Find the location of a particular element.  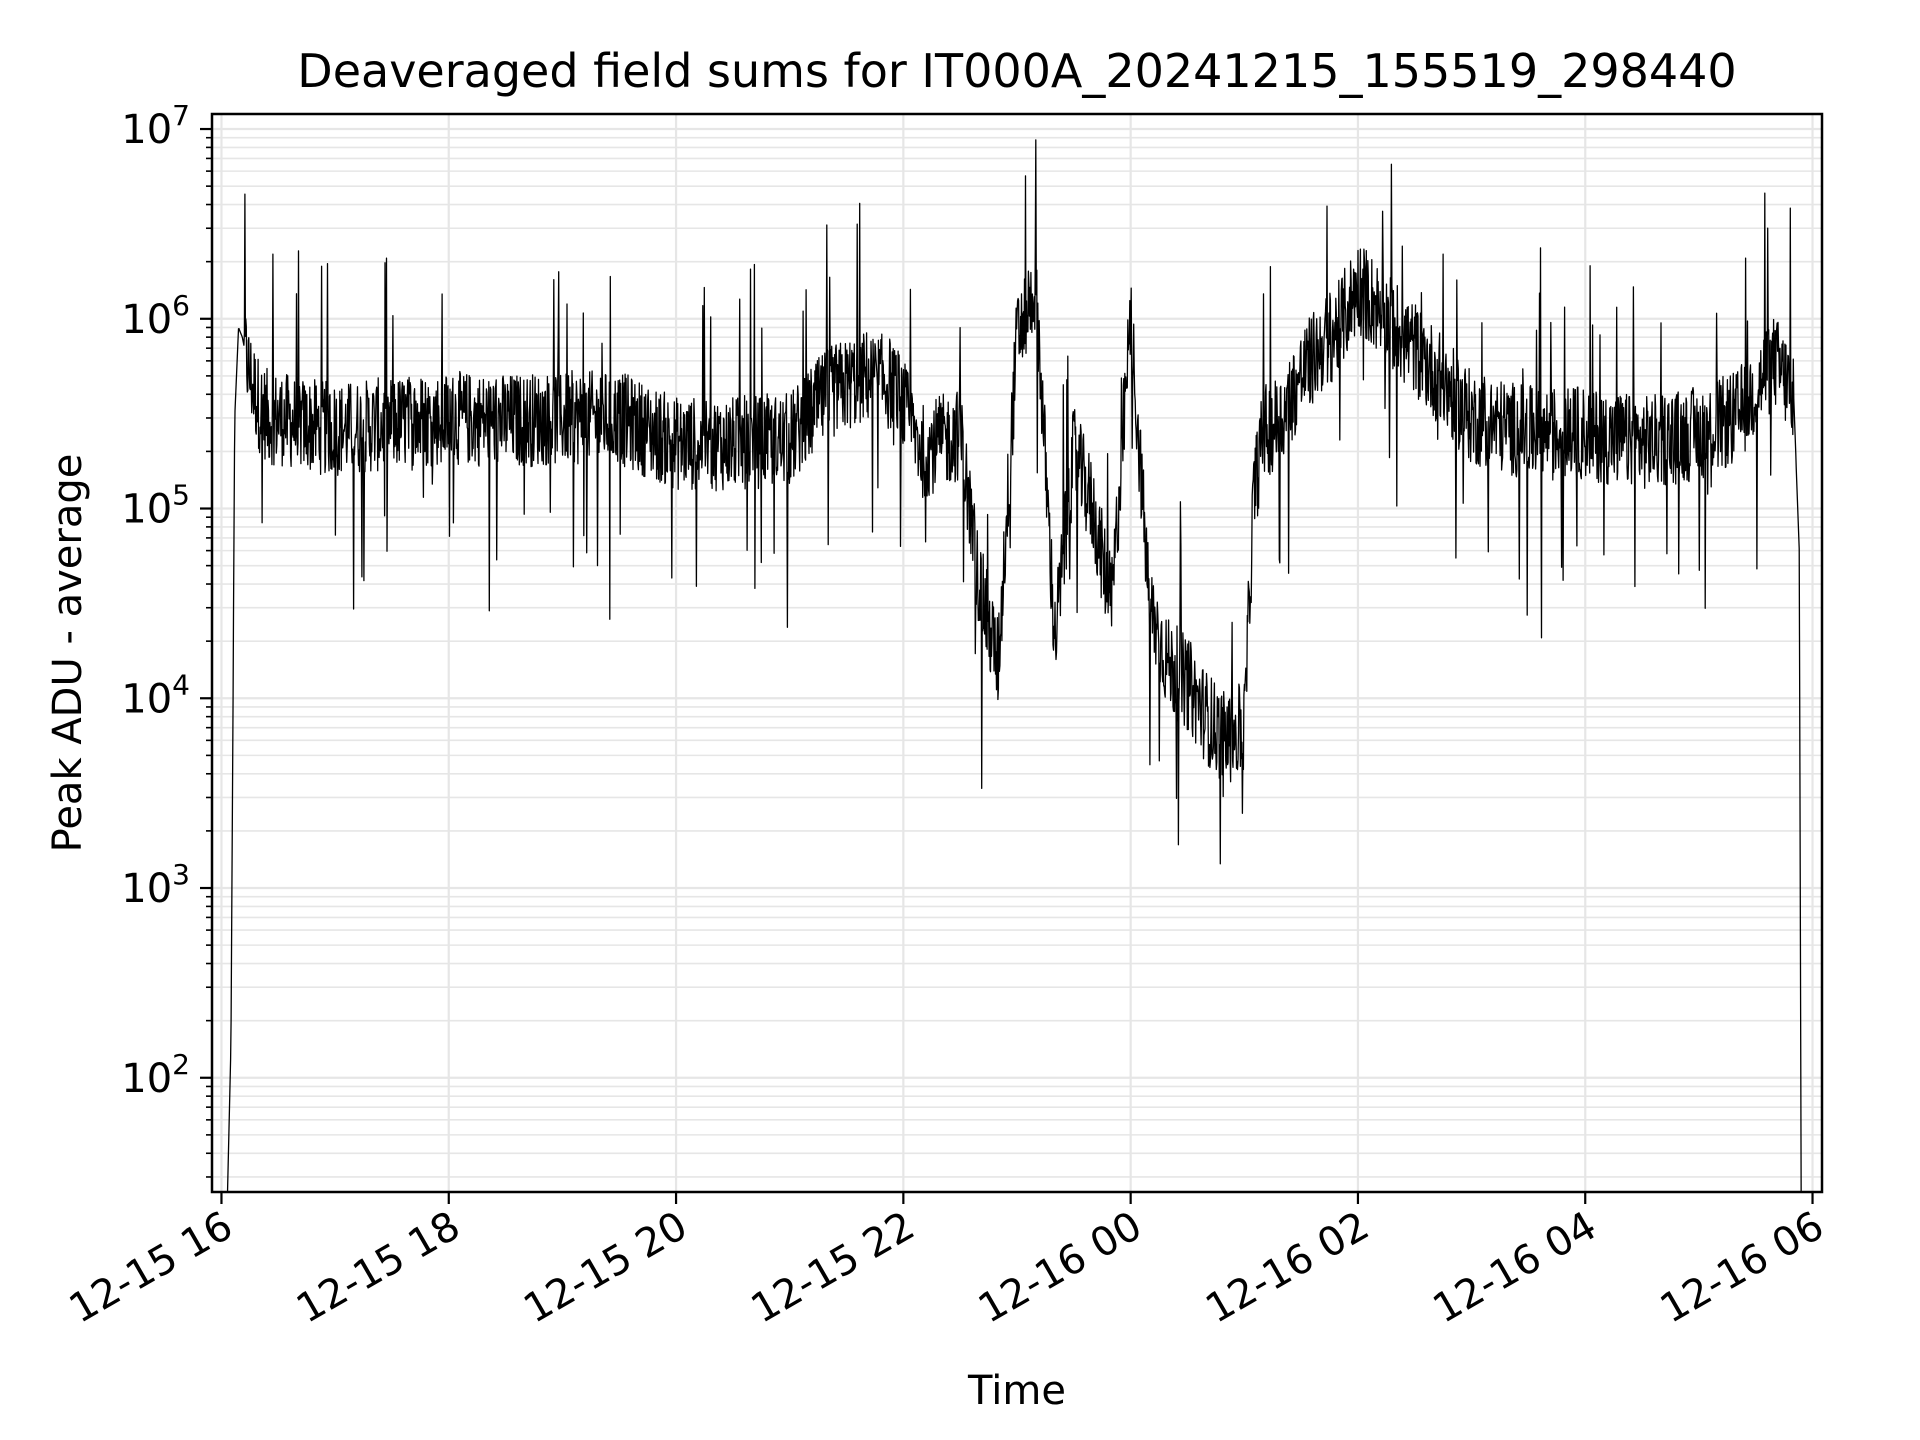

y-tick-label: 10⁶ is located at coordinates (155, 316).